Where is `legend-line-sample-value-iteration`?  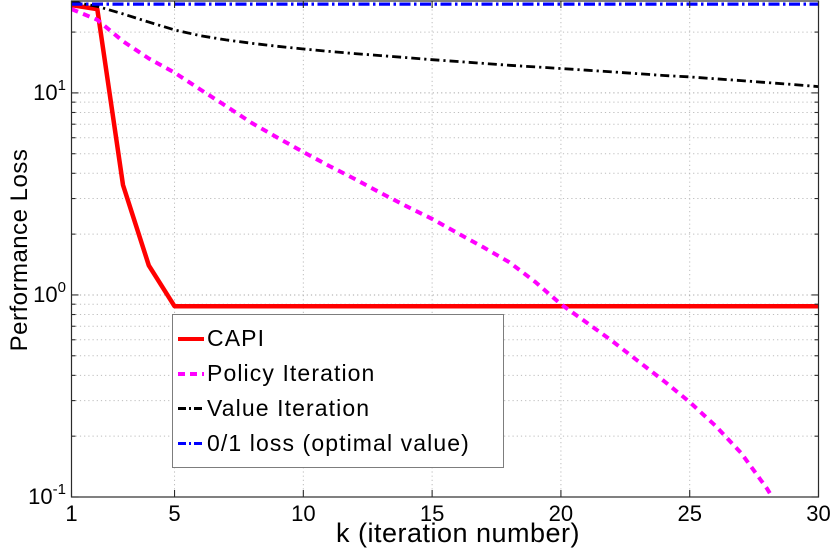
legend-line-sample-value-iteration is located at coordinates (191, 408).